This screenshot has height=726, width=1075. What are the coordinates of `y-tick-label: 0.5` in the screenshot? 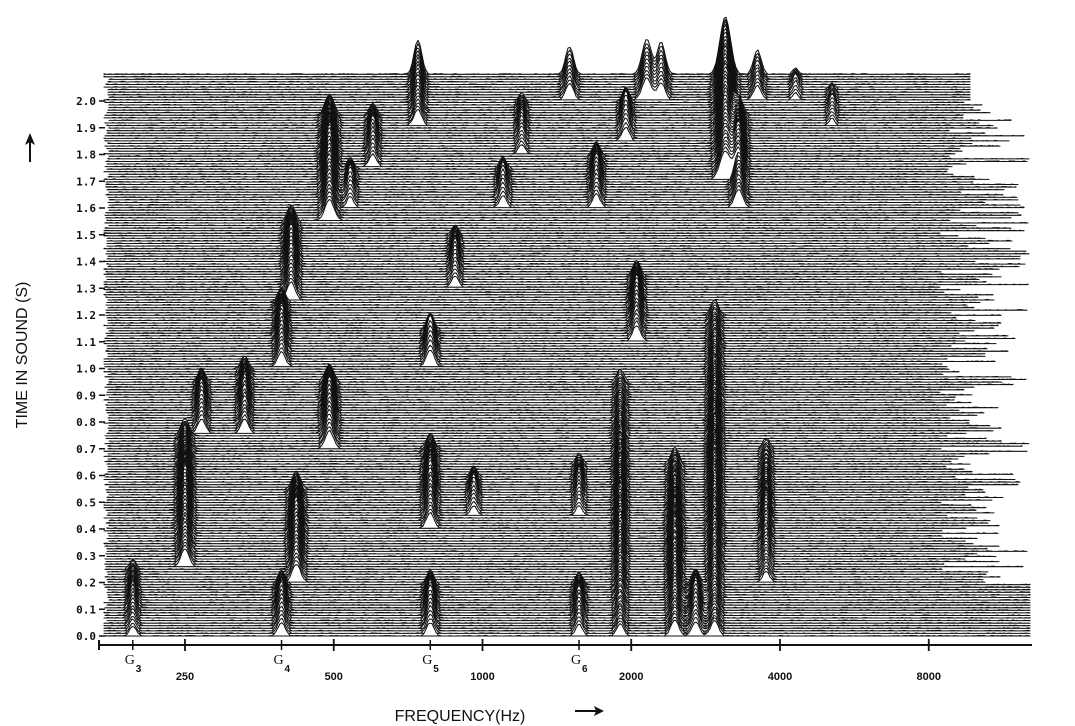 It's located at (86, 502).